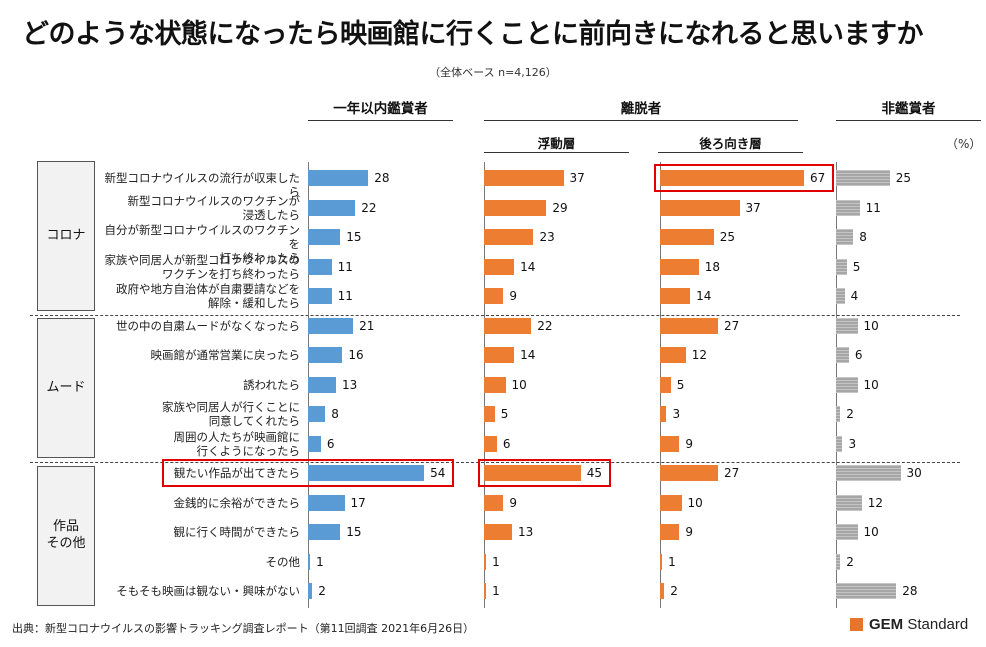 The image size is (986, 647). What do you see at coordinates (918, 624) in the screenshot?
I see `logo-text: GEM Standard` at bounding box center [918, 624].